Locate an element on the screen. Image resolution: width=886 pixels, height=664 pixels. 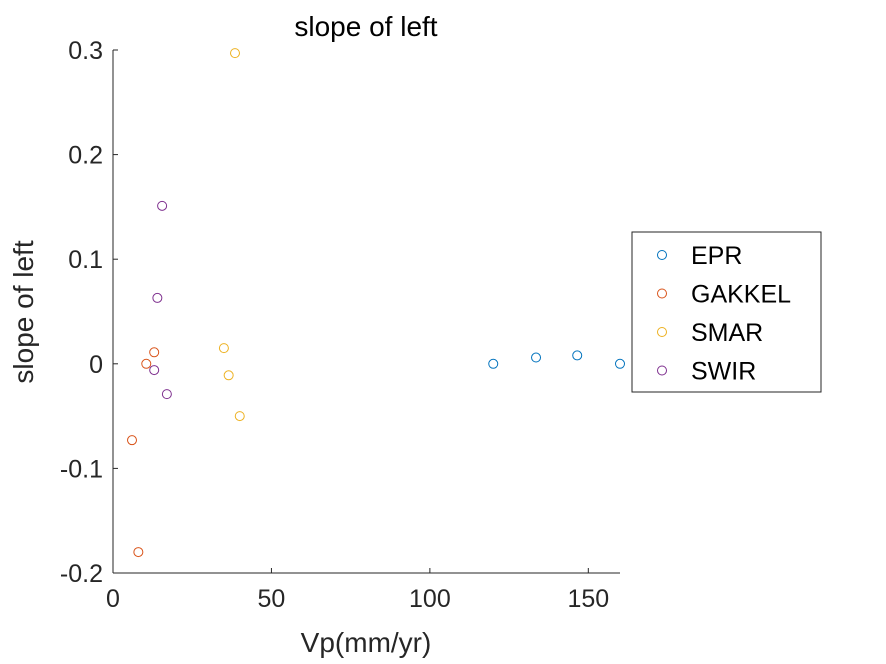
y-tick-label: -0.1 is located at coordinates (81, 469).